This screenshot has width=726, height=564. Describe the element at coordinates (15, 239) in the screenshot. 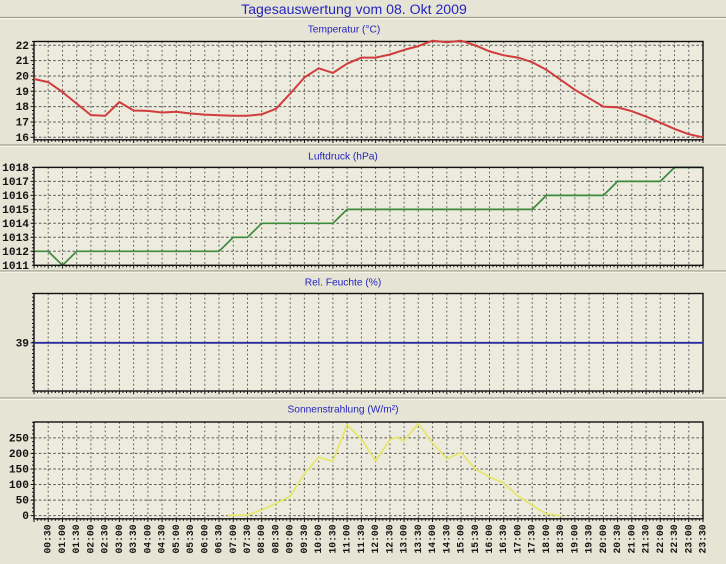

I see `svg-text: 1013` at that location.